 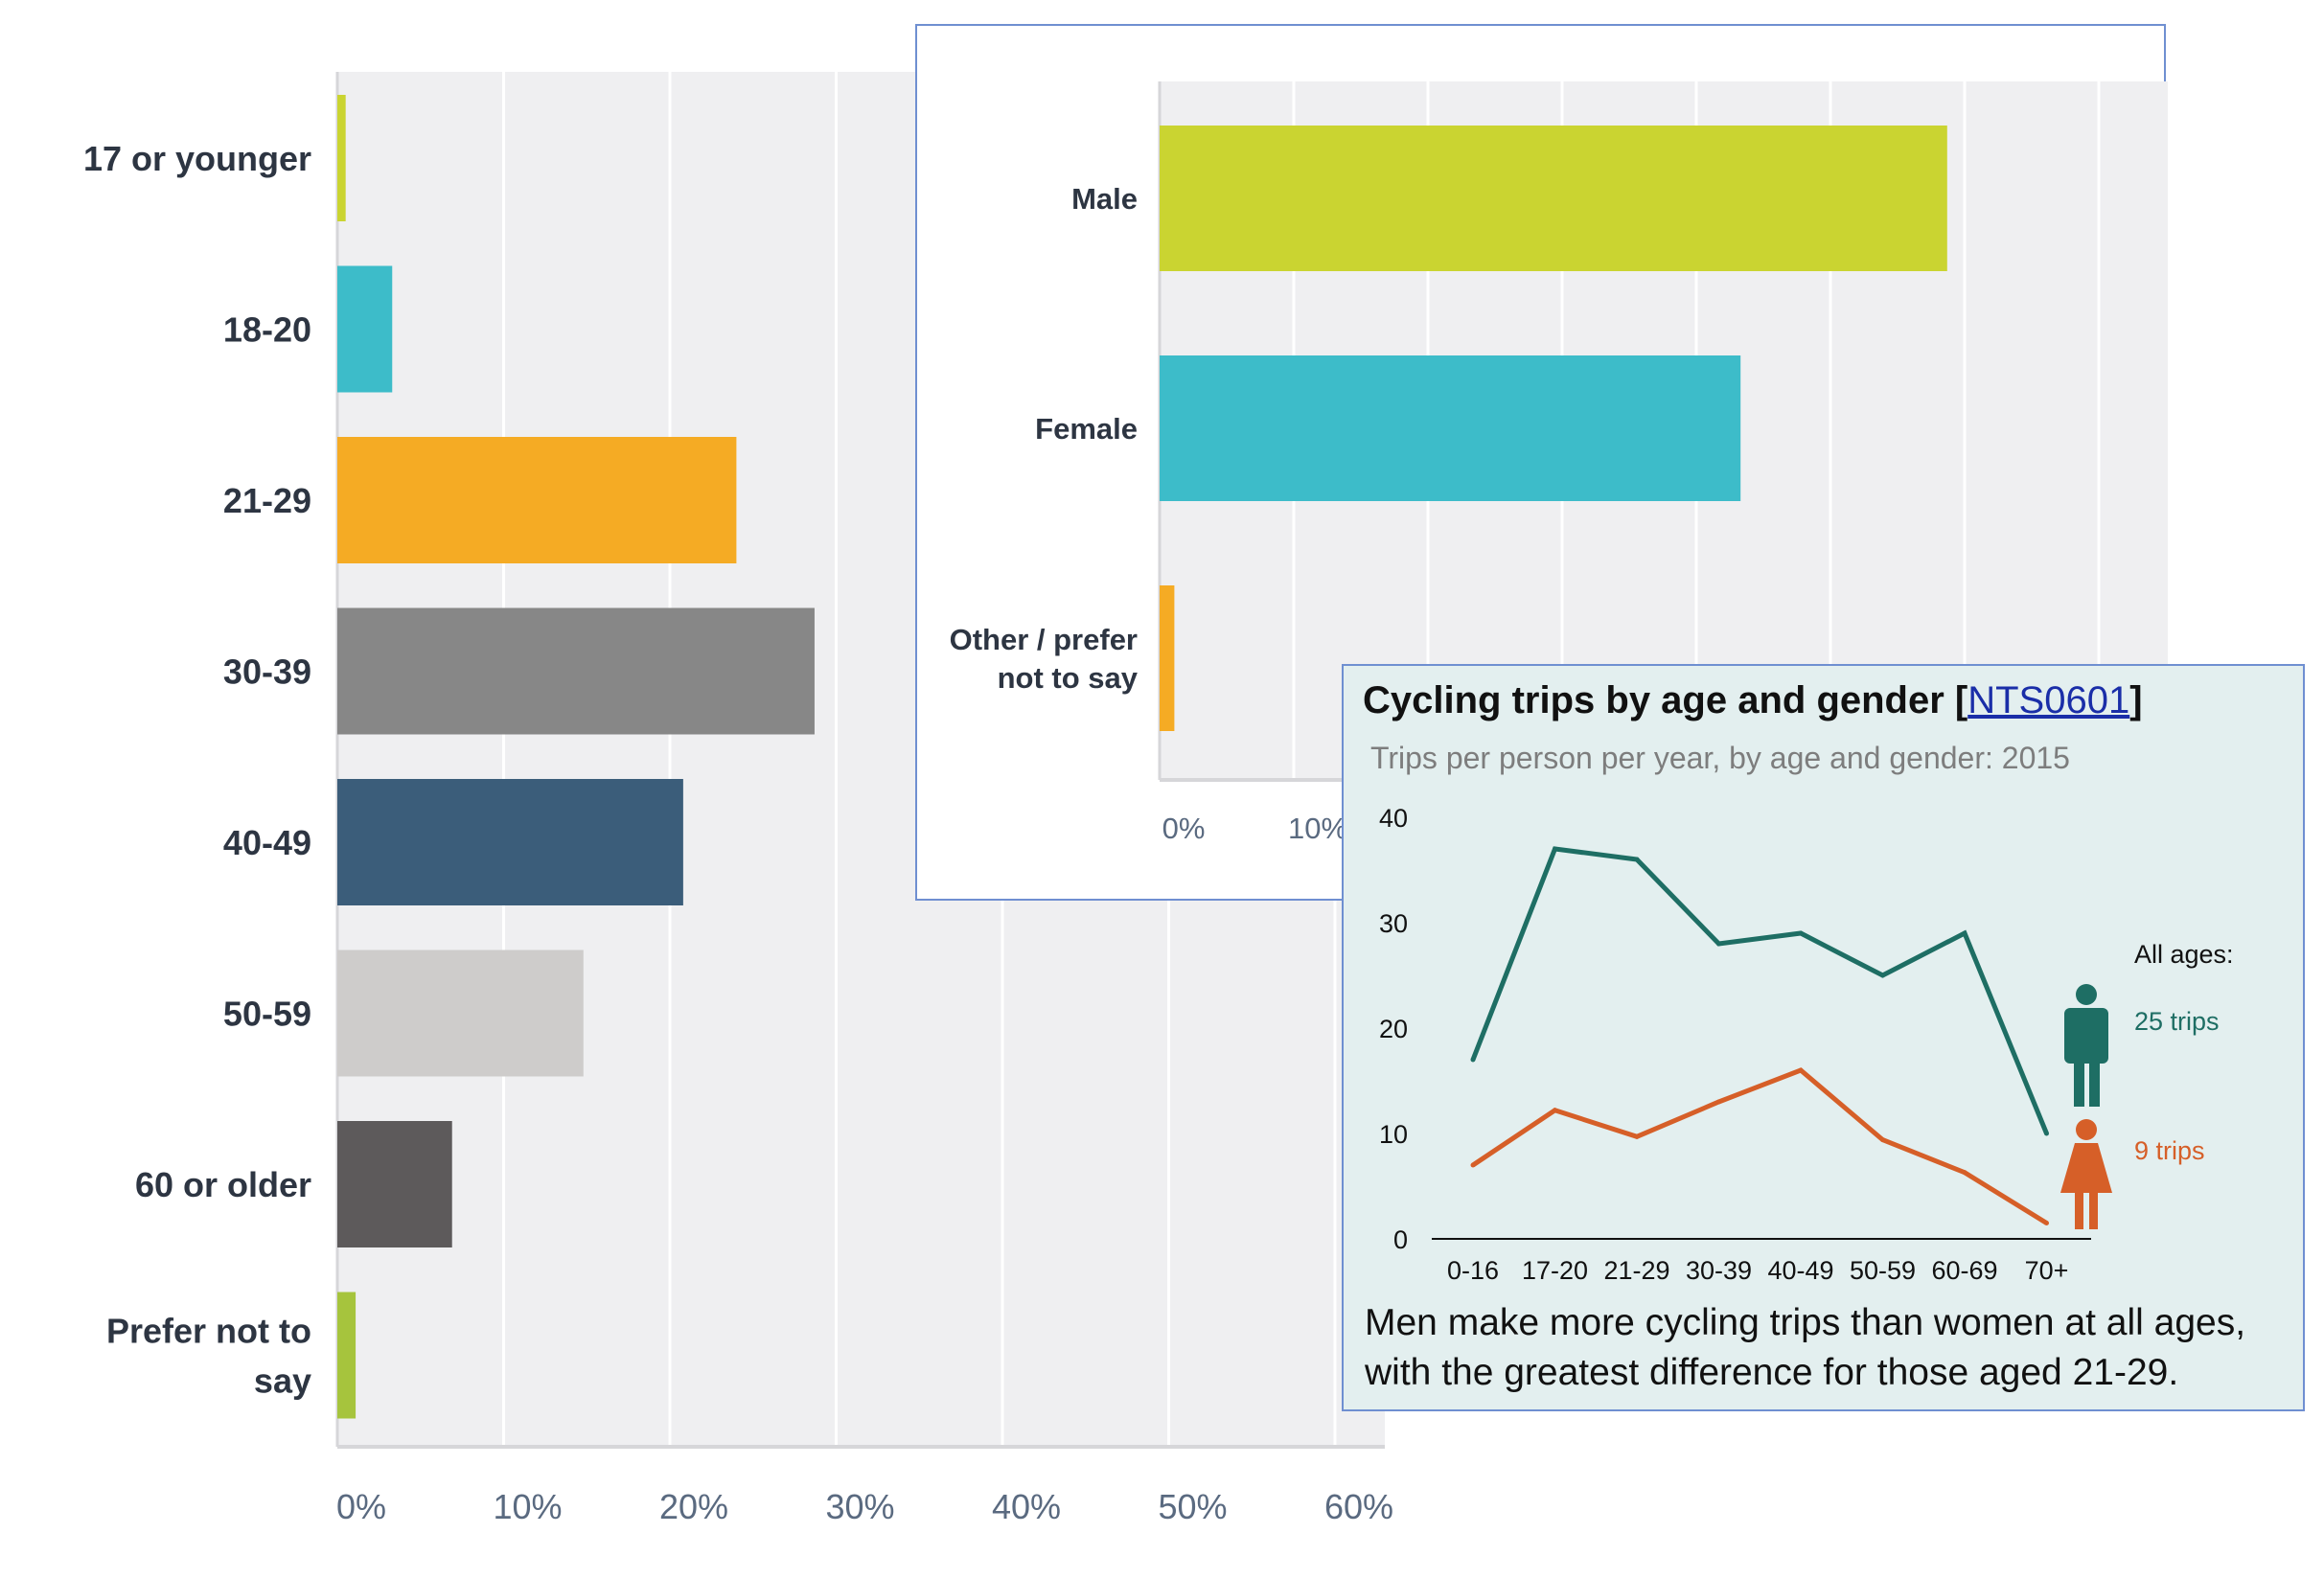 What do you see at coordinates (1719, 1270) in the screenshot?
I see `x-tick-label: 30-39` at bounding box center [1719, 1270].